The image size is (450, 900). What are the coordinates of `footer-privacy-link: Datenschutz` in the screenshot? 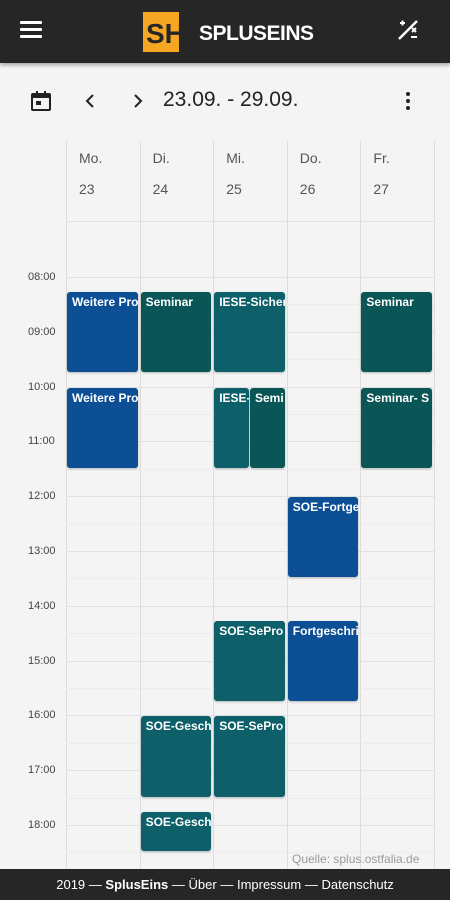 It's located at (357, 884).